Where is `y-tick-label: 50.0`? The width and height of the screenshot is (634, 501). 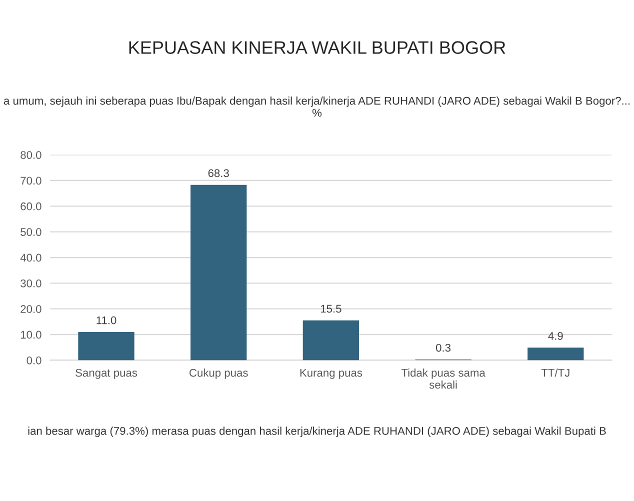 y-tick-label: 50.0 is located at coordinates (31, 232).